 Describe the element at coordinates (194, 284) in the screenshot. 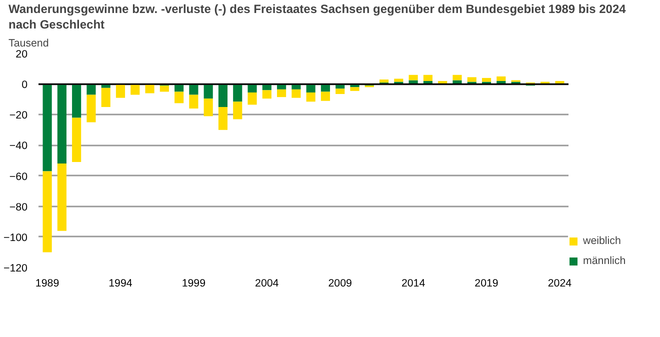

I see `x-tick-label: 1999` at that location.